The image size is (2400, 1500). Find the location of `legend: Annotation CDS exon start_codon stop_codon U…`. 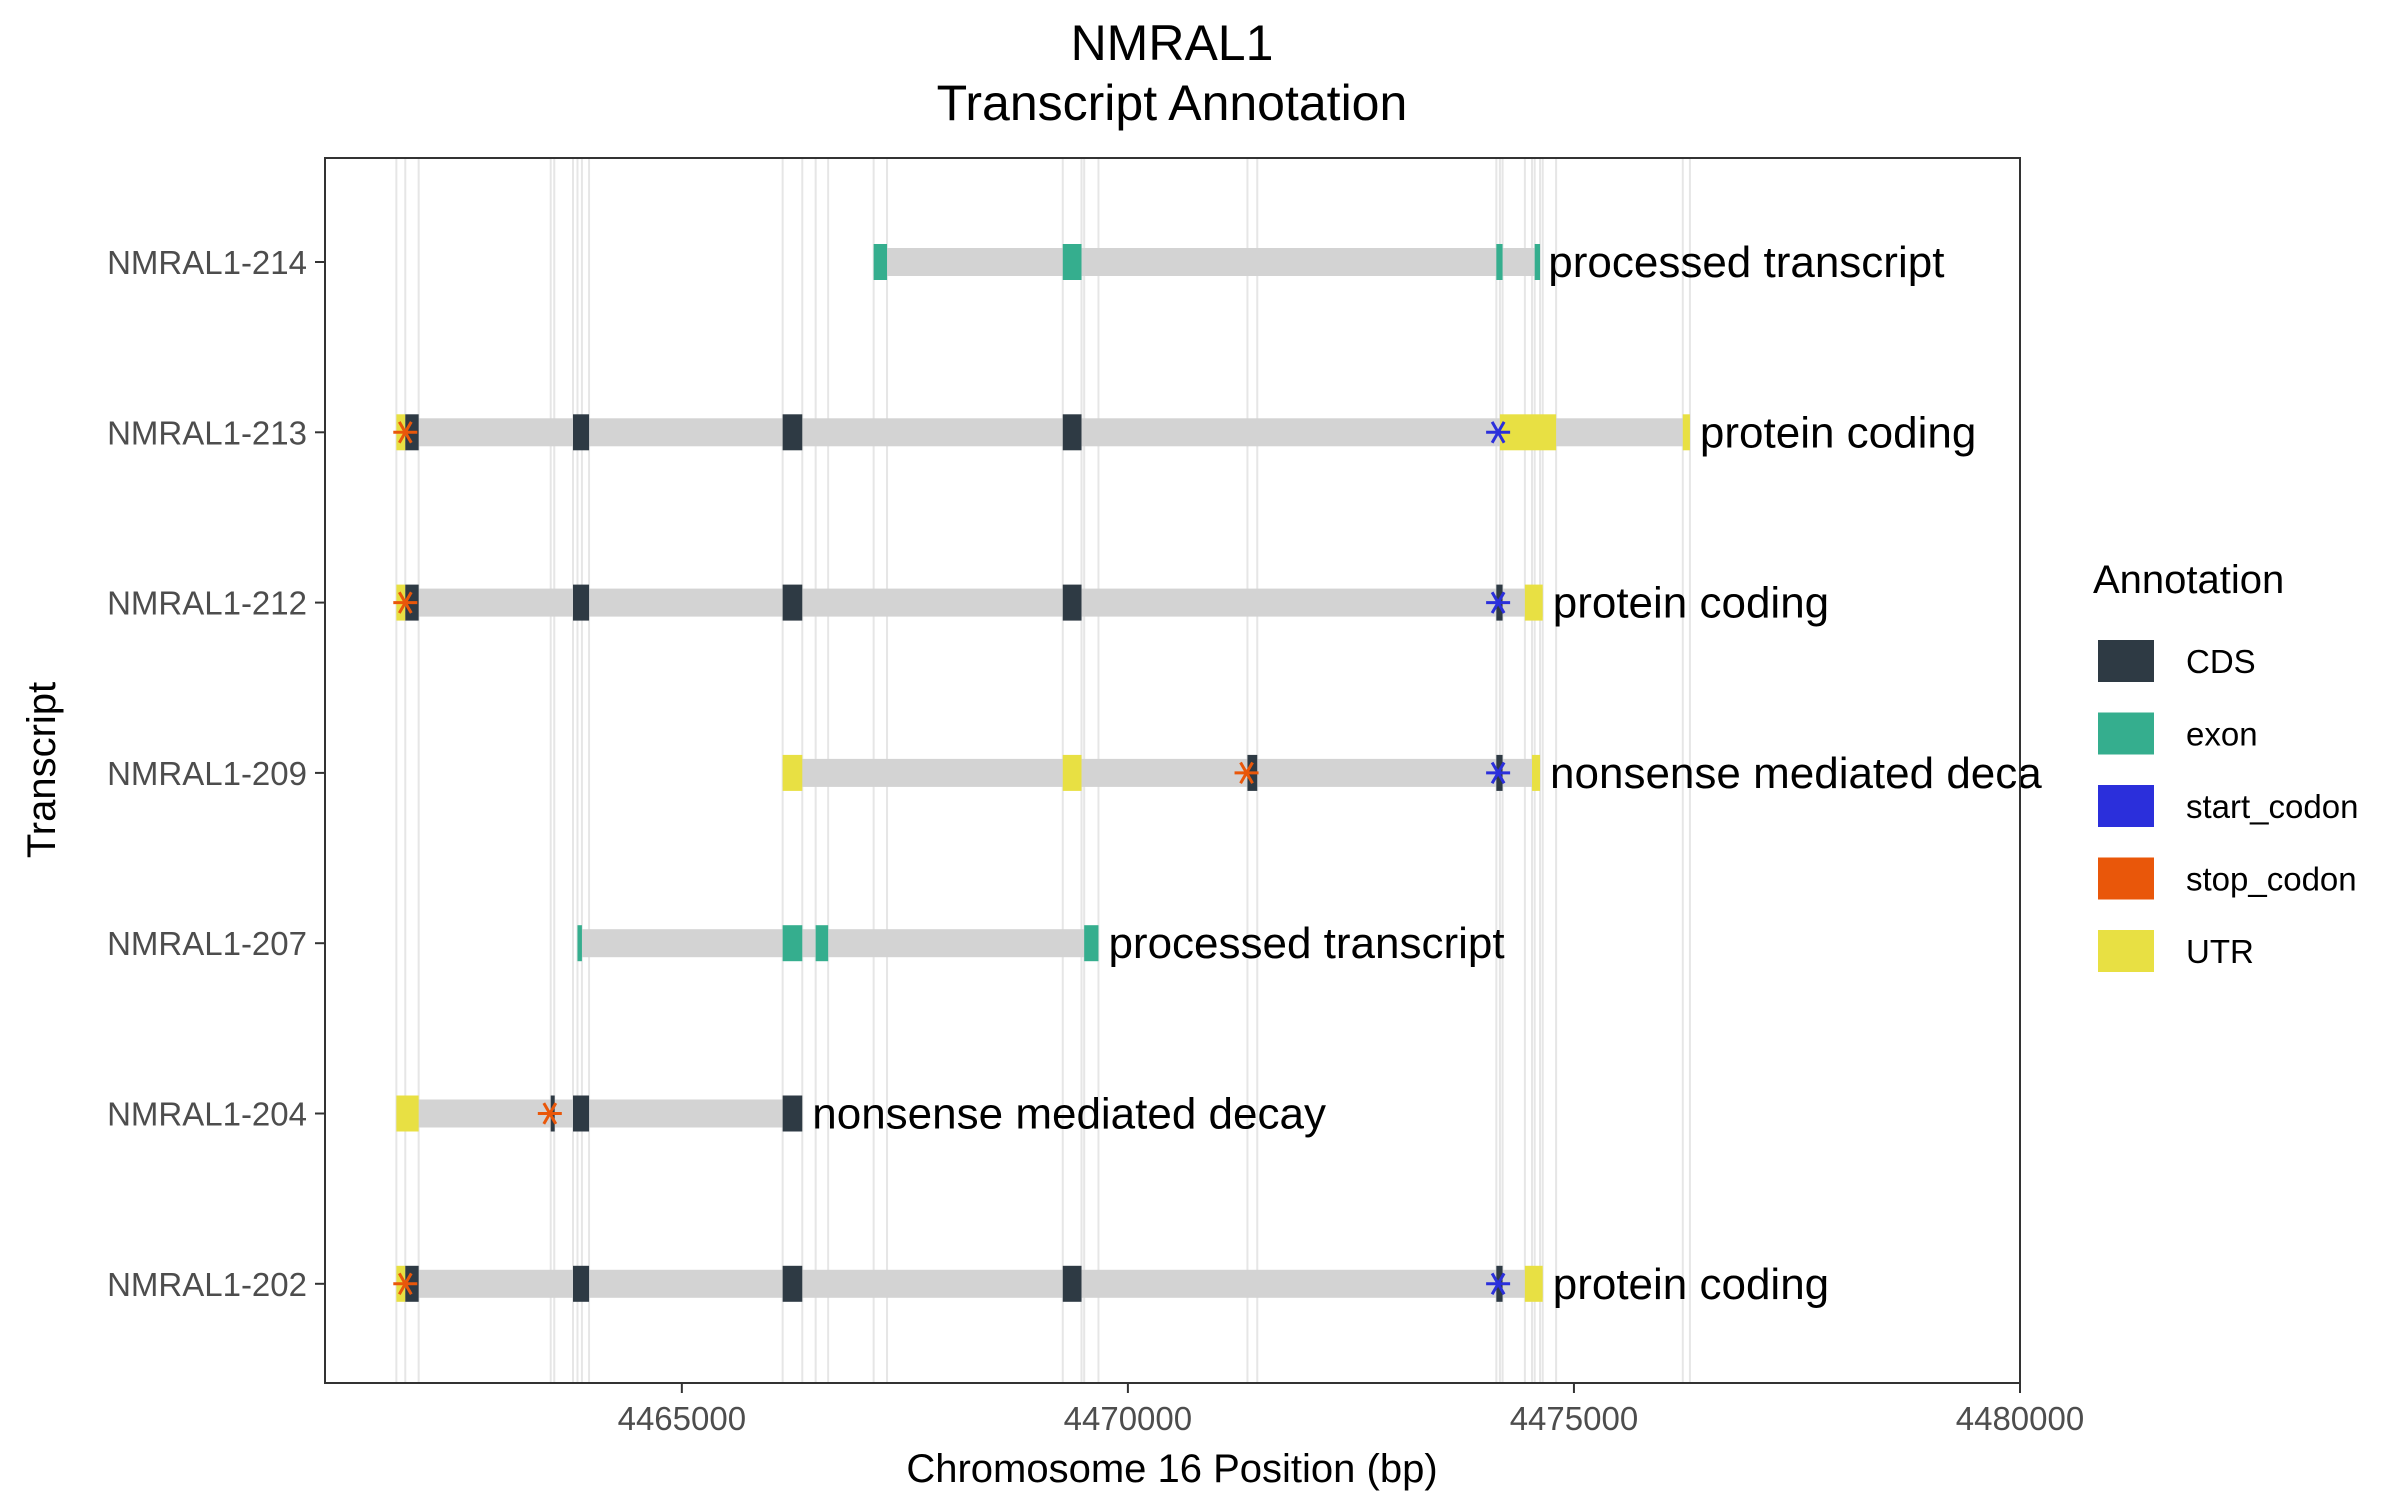

legend: Annotation CDS exon start_codon stop_codon U… is located at coordinates (2225, 765).